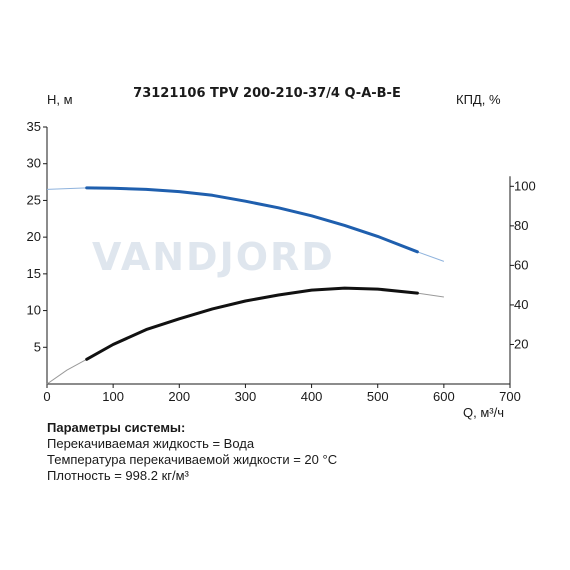 This screenshot has height=570, width=570. Describe the element at coordinates (252, 220) in the screenshot. I see `head-curve-operating` at that location.